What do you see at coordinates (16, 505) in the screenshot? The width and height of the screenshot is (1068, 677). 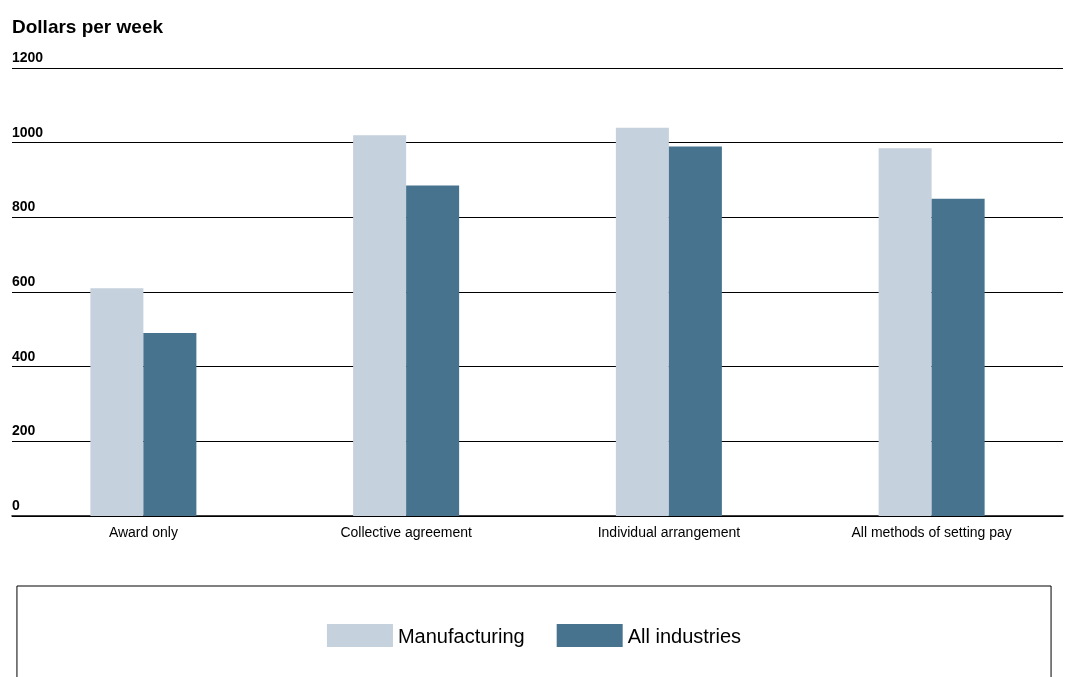 I see `y-tick-label: 0` at bounding box center [16, 505].